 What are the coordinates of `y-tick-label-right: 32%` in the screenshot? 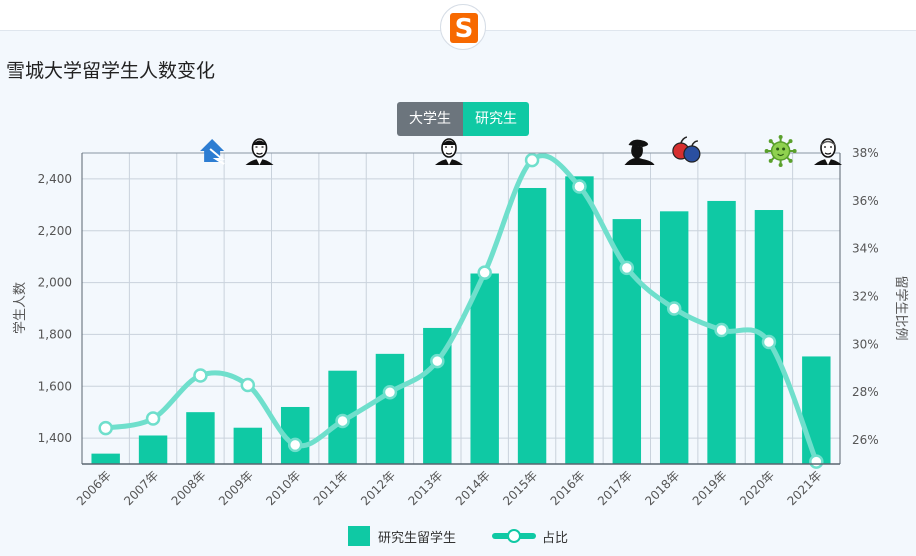 It's located at (865, 297).